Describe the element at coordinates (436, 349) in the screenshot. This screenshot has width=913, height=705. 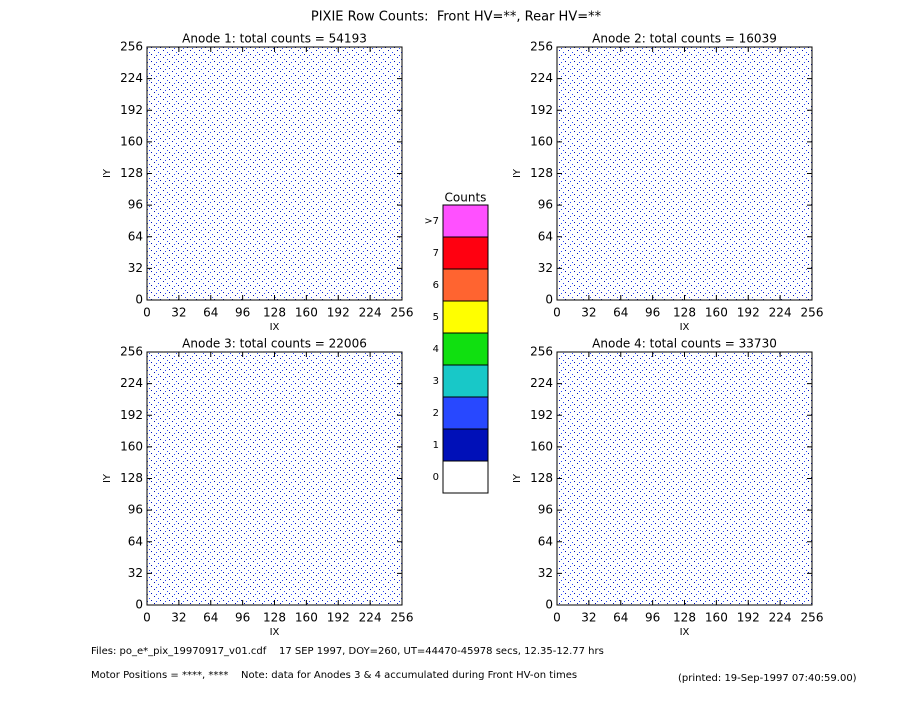
I see `colorbar-label: 4` at that location.